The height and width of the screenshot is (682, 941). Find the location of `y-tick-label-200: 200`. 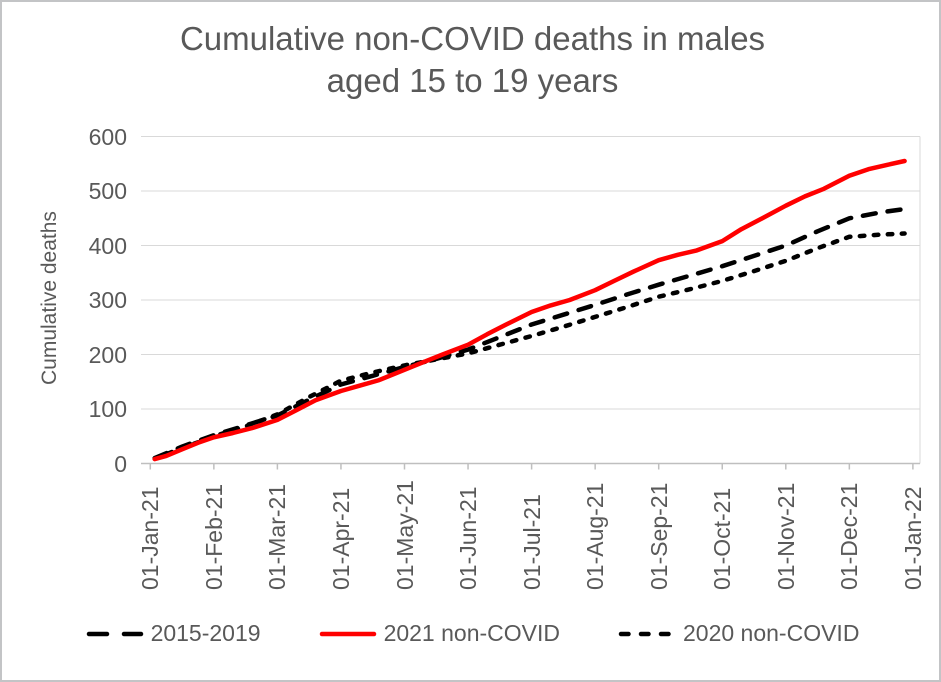

y-tick-label-200: 200 is located at coordinates (107, 354).